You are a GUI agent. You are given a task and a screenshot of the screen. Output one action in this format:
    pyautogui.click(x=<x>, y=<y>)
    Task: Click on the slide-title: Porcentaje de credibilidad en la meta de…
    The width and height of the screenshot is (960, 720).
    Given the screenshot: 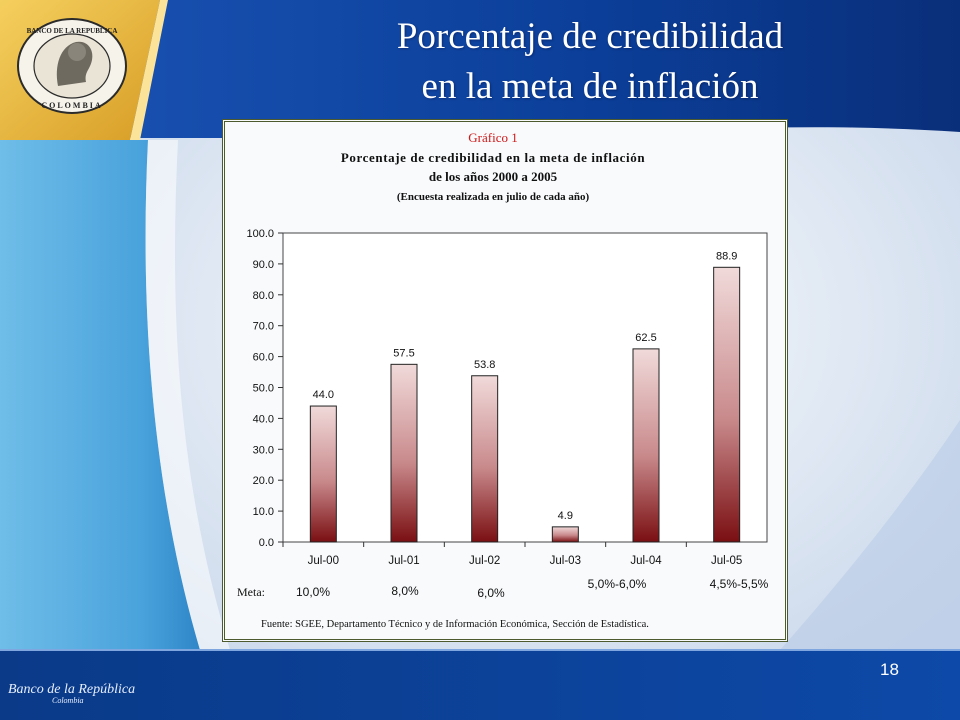 What is the action you would take?
    pyautogui.click(x=590, y=62)
    